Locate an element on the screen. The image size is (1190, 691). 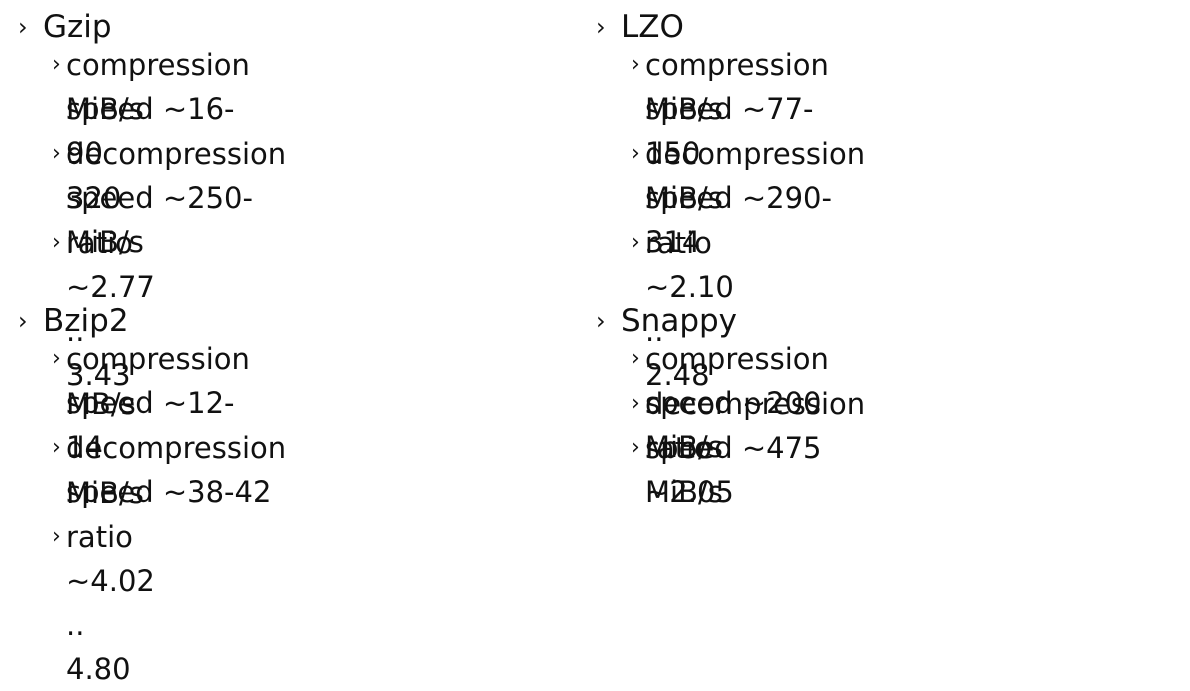
list-item-line: decompression speed ~290-314 is located at coordinates (755, 198).